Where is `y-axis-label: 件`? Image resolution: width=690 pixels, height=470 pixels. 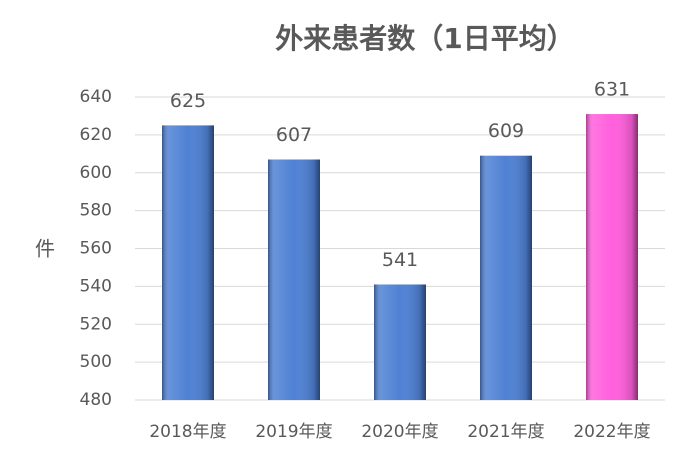
y-axis-label: 件 is located at coordinates (45, 249).